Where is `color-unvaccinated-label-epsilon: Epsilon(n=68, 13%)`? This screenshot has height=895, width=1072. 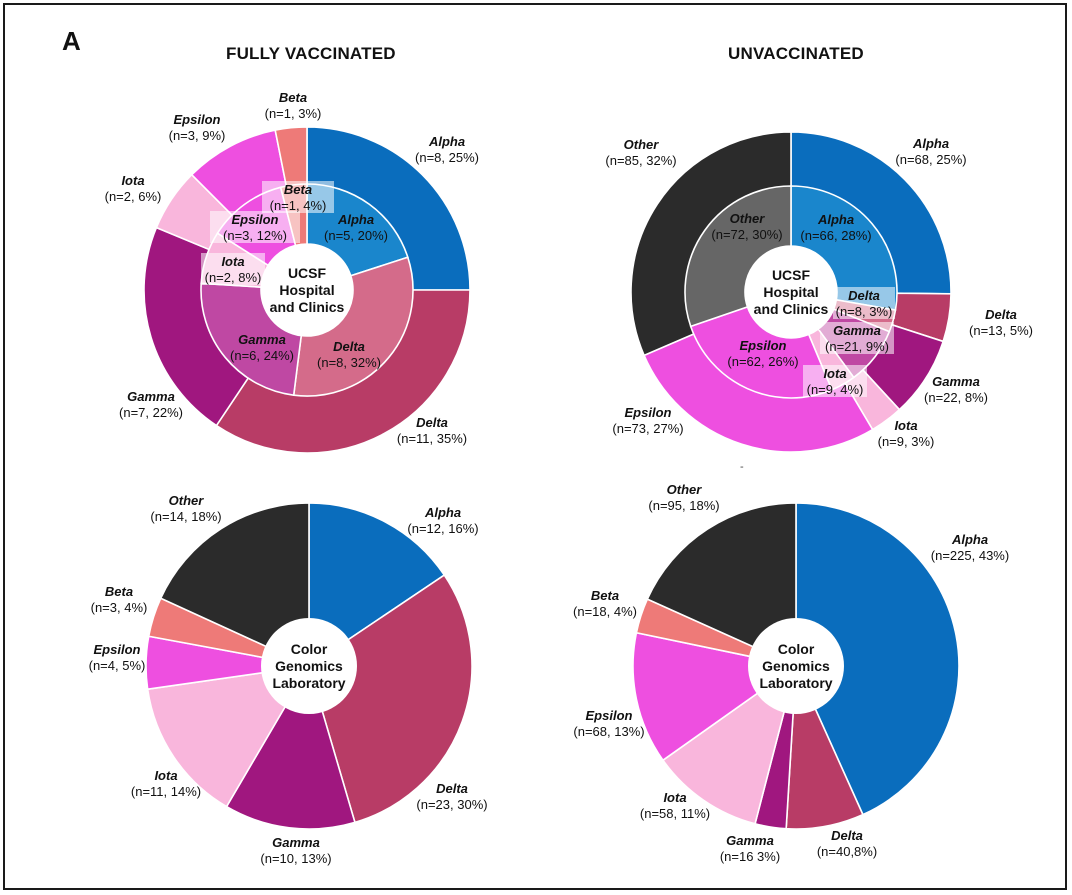 color-unvaccinated-label-epsilon: Epsilon(n=68, 13%) is located at coordinates (608, 723).